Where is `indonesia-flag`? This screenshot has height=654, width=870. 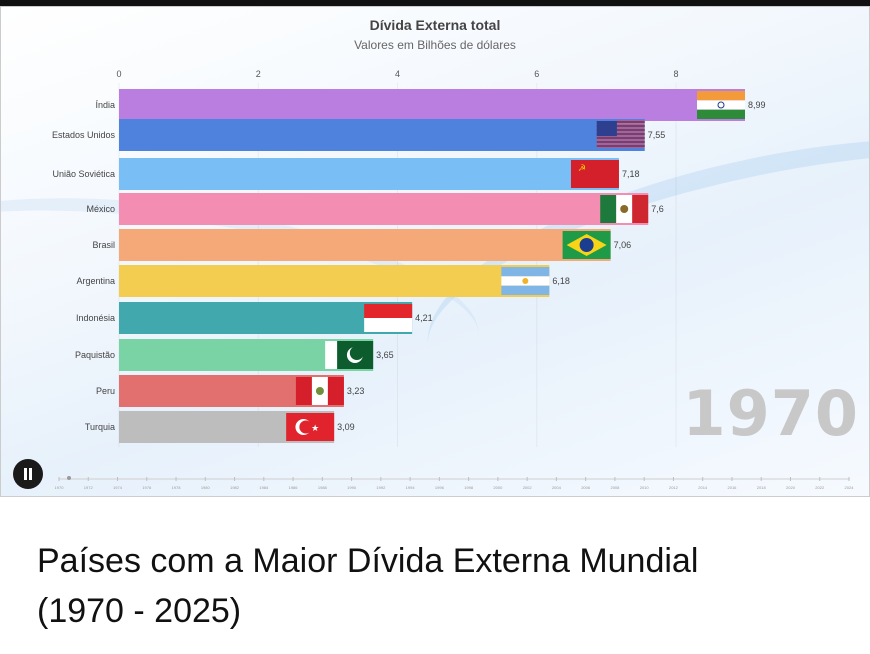 indonesia-flag is located at coordinates (388, 318).